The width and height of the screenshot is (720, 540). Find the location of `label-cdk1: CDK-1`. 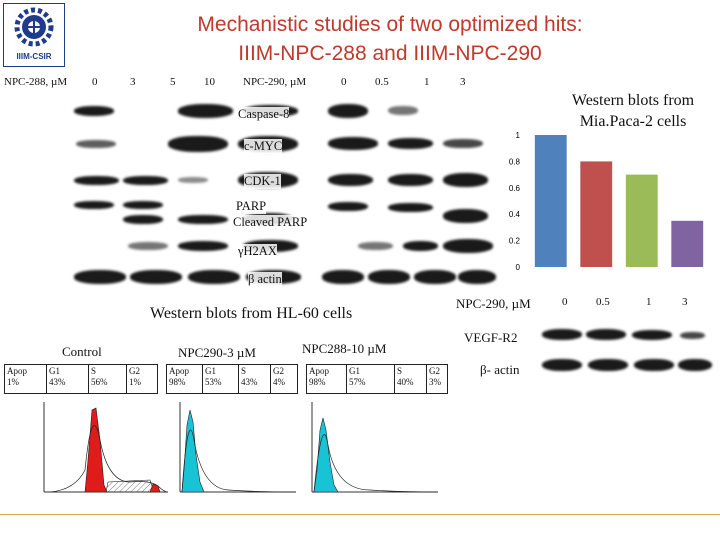

label-cdk1: CDK-1 is located at coordinates (262, 181).